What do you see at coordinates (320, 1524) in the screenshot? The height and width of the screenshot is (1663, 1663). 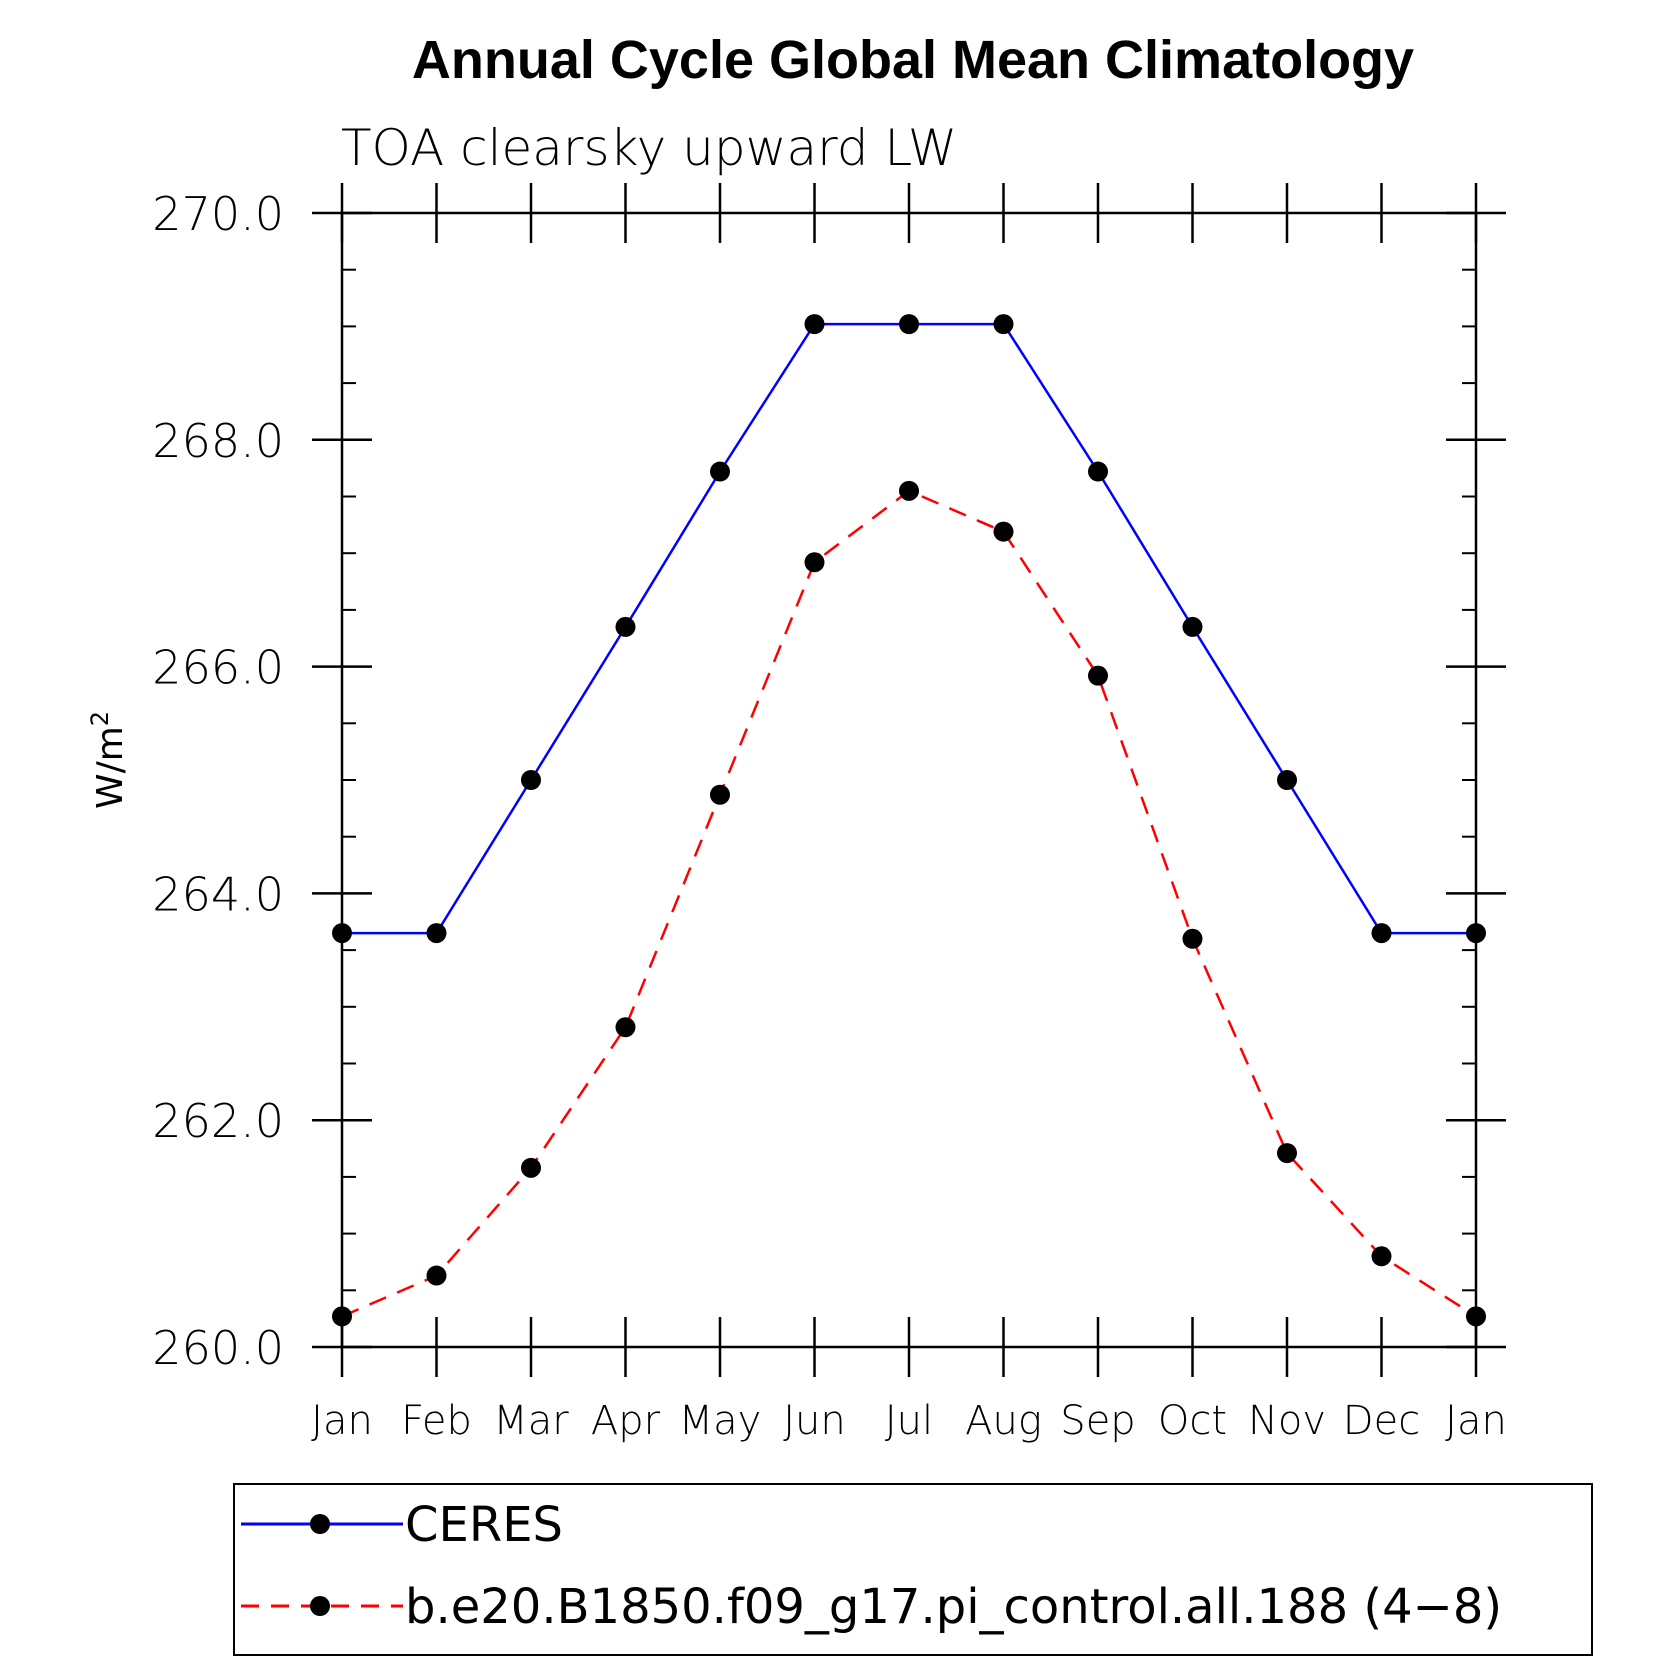 I see `legend-marker-ceres` at bounding box center [320, 1524].